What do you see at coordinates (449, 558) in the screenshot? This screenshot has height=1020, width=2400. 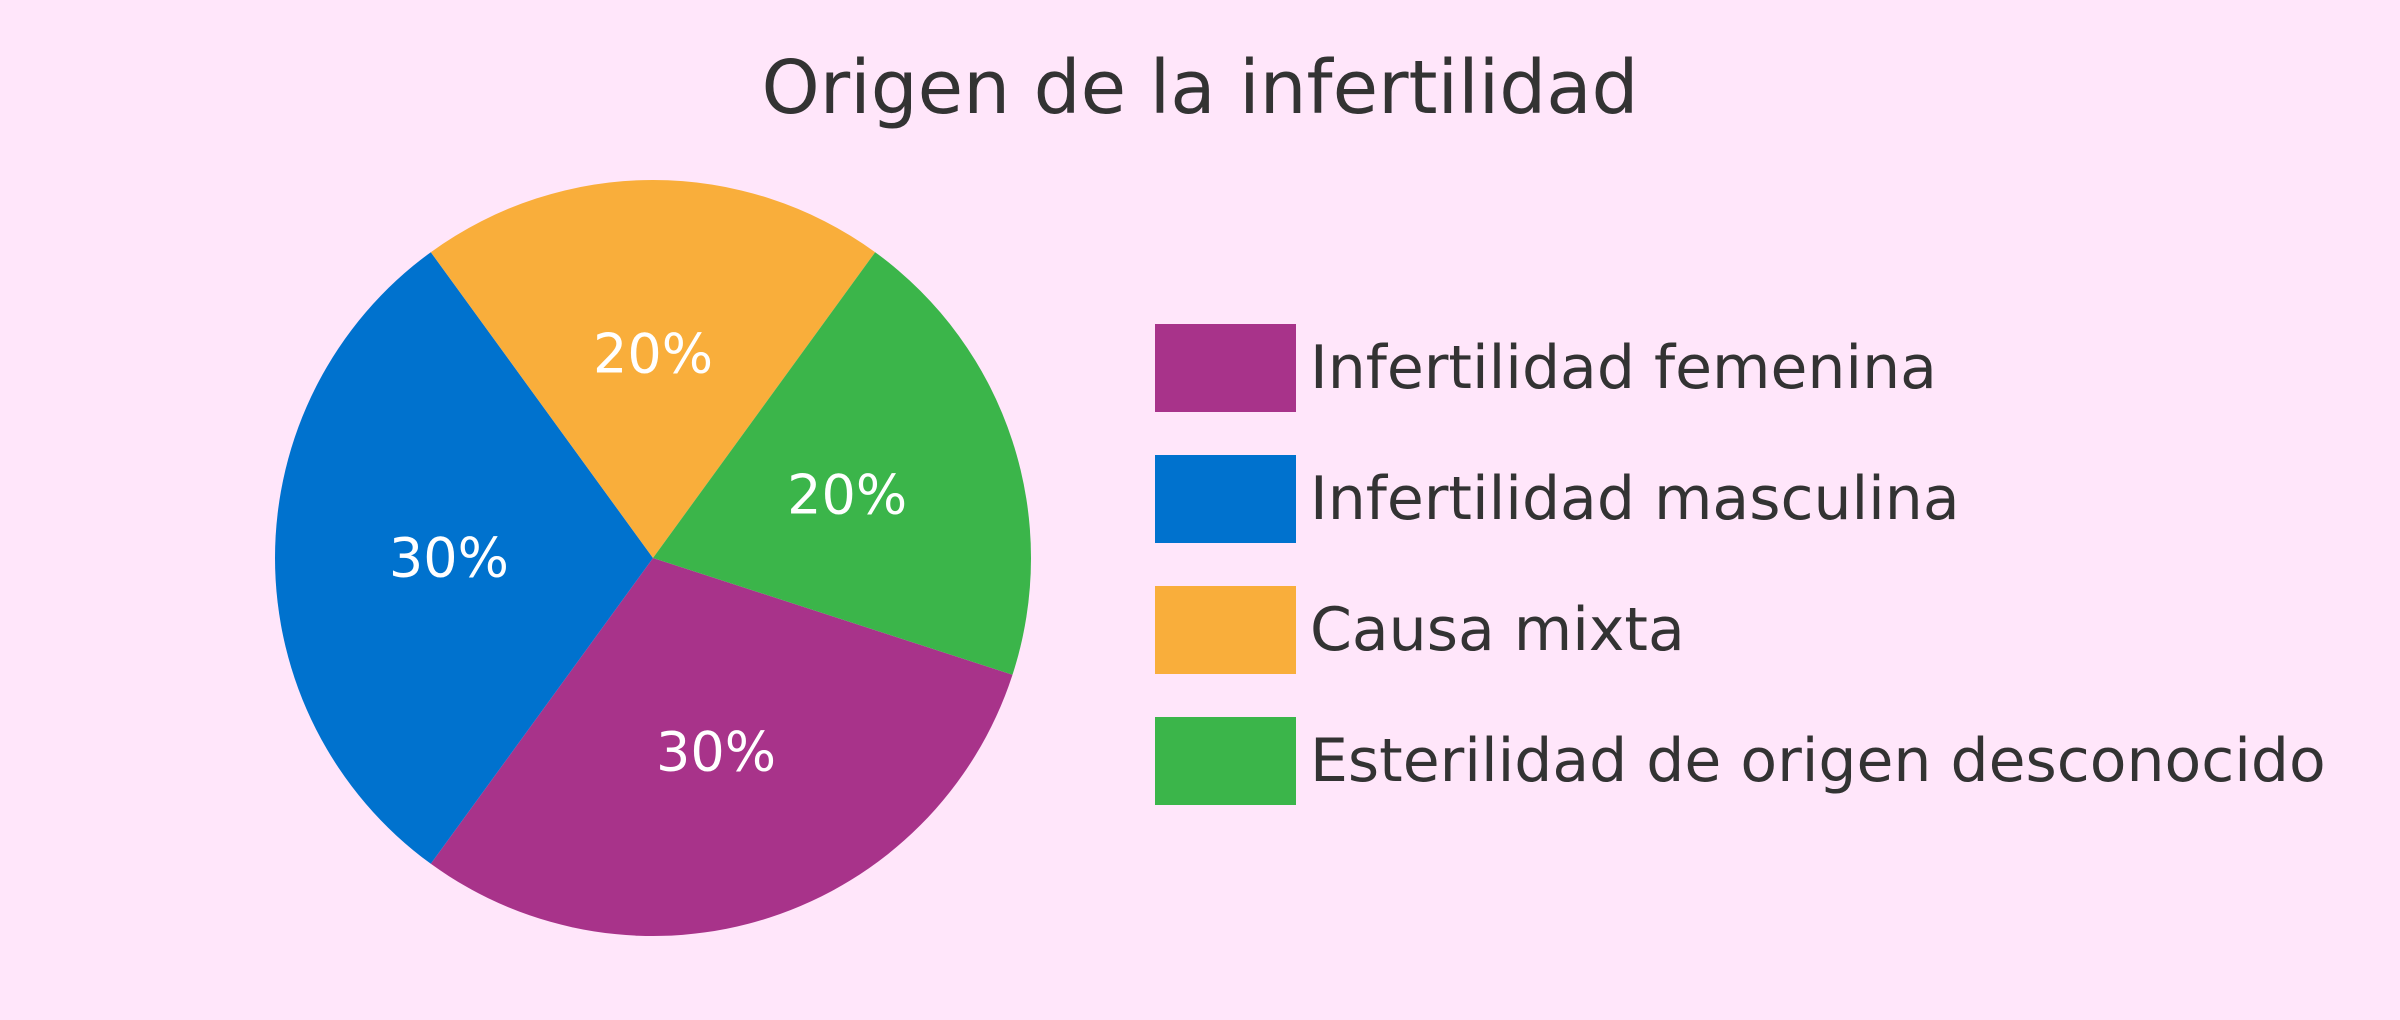 I see `slice-label-masculina: 30%` at bounding box center [449, 558].